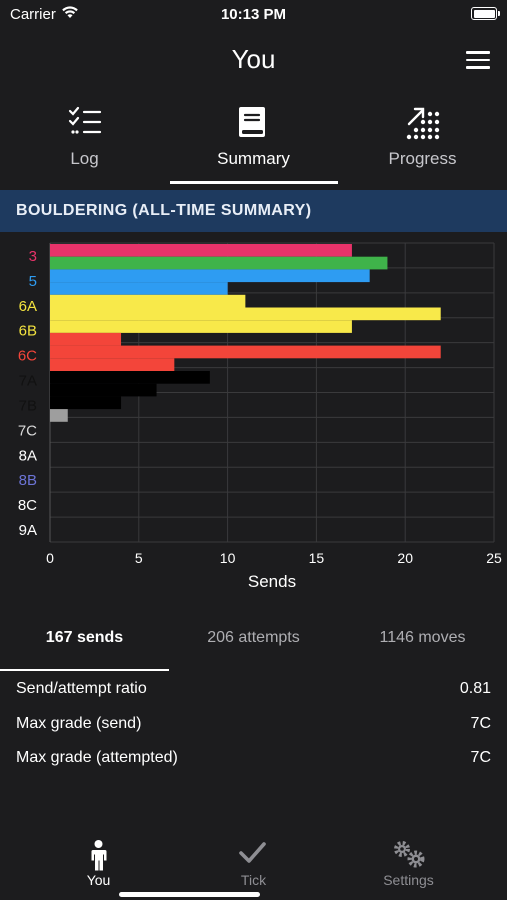 Image resolution: width=507 pixels, height=900 pixels. Describe the element at coordinates (478, 60) in the screenshot. I see `hamburger-menu-icon` at that location.